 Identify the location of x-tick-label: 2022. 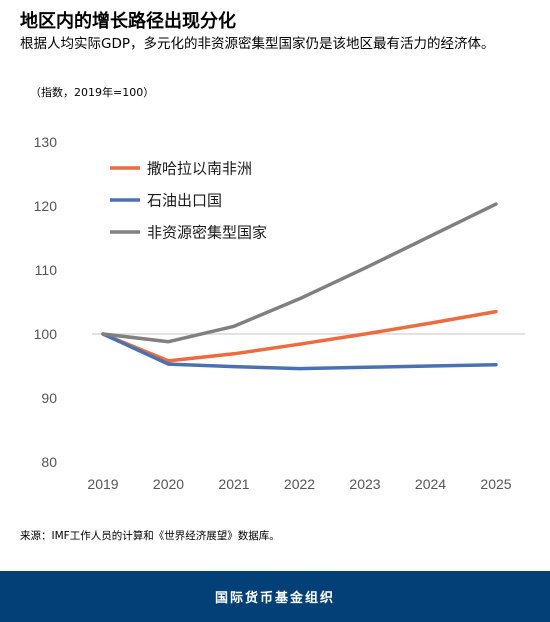
(299, 484).